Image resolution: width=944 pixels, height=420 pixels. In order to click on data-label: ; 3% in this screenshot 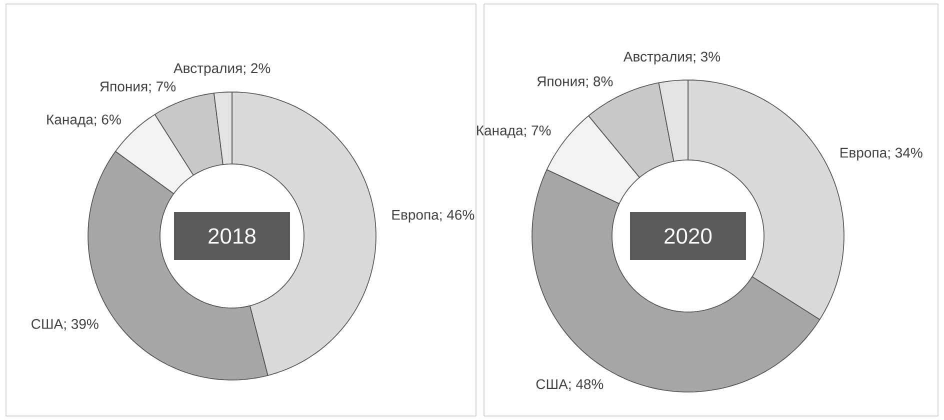, I will do `click(707, 58)`.